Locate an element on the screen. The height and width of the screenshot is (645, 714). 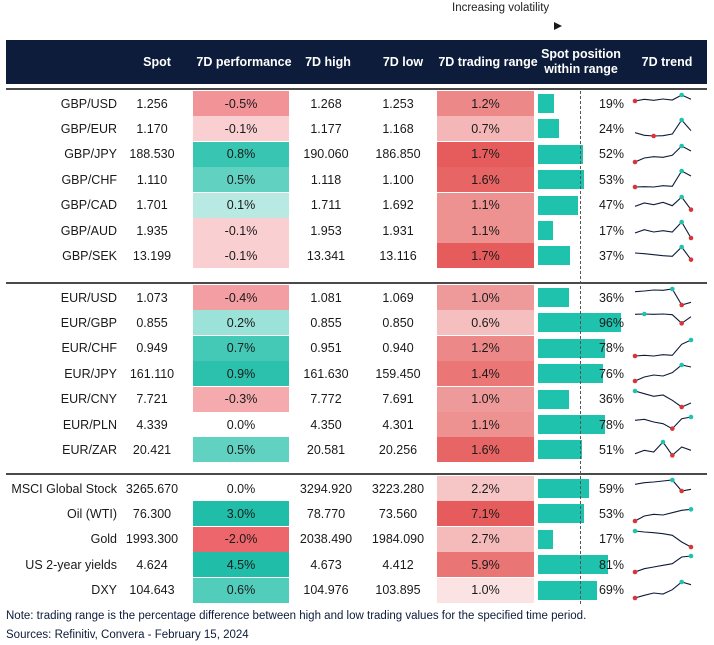
high-value: 1.953 is located at coordinates (326, 230).